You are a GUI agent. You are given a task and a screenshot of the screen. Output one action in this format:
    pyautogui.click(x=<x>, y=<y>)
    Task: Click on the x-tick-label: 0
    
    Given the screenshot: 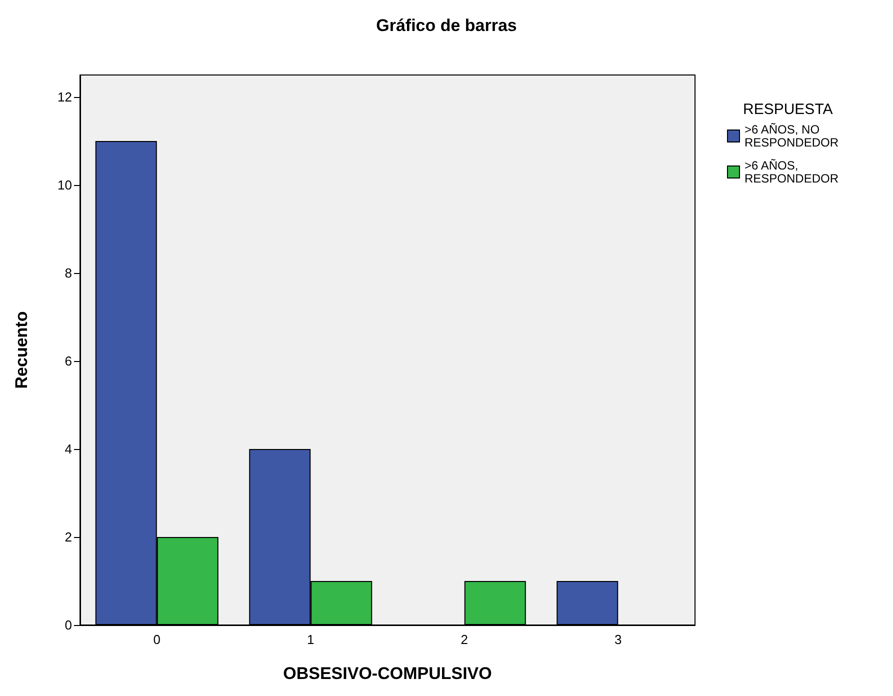 What is the action you would take?
    pyautogui.click(x=156, y=639)
    